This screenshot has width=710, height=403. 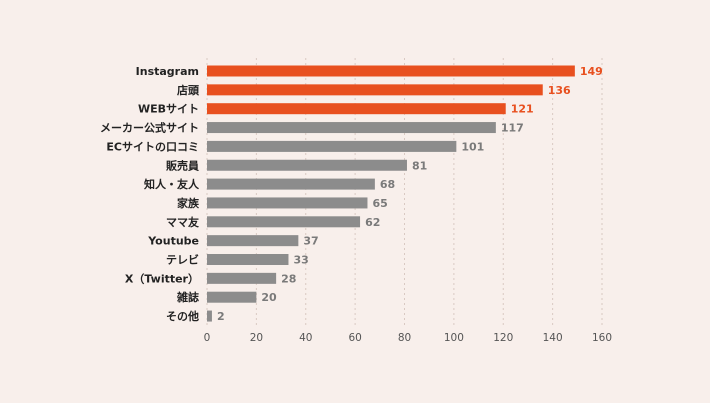 I want to click on category-label: メーカー公式サイト, so click(x=149, y=128).